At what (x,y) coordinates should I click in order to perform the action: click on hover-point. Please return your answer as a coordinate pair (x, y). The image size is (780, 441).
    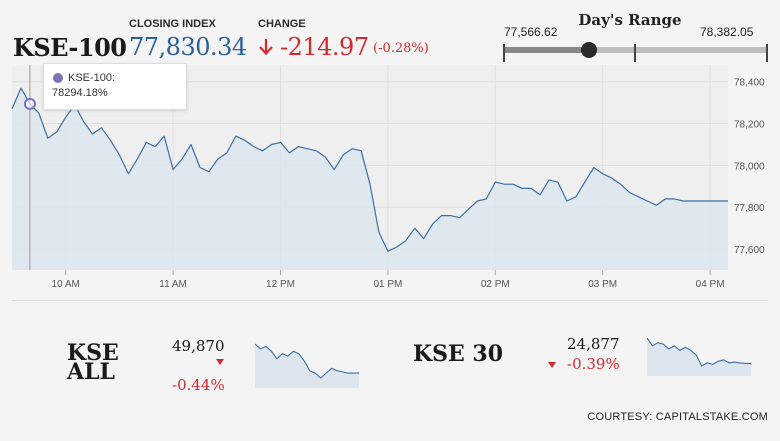
    Looking at the image, I should click on (29, 103).